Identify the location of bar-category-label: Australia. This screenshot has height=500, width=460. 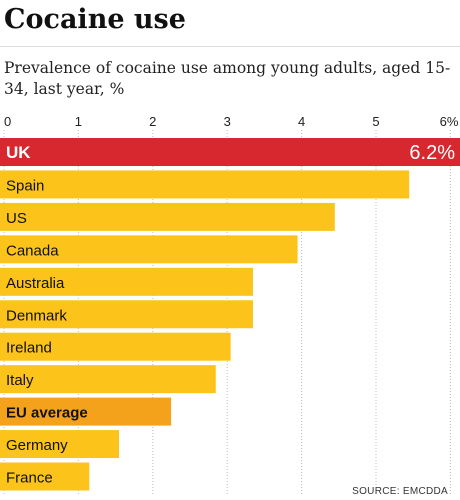
(35, 283).